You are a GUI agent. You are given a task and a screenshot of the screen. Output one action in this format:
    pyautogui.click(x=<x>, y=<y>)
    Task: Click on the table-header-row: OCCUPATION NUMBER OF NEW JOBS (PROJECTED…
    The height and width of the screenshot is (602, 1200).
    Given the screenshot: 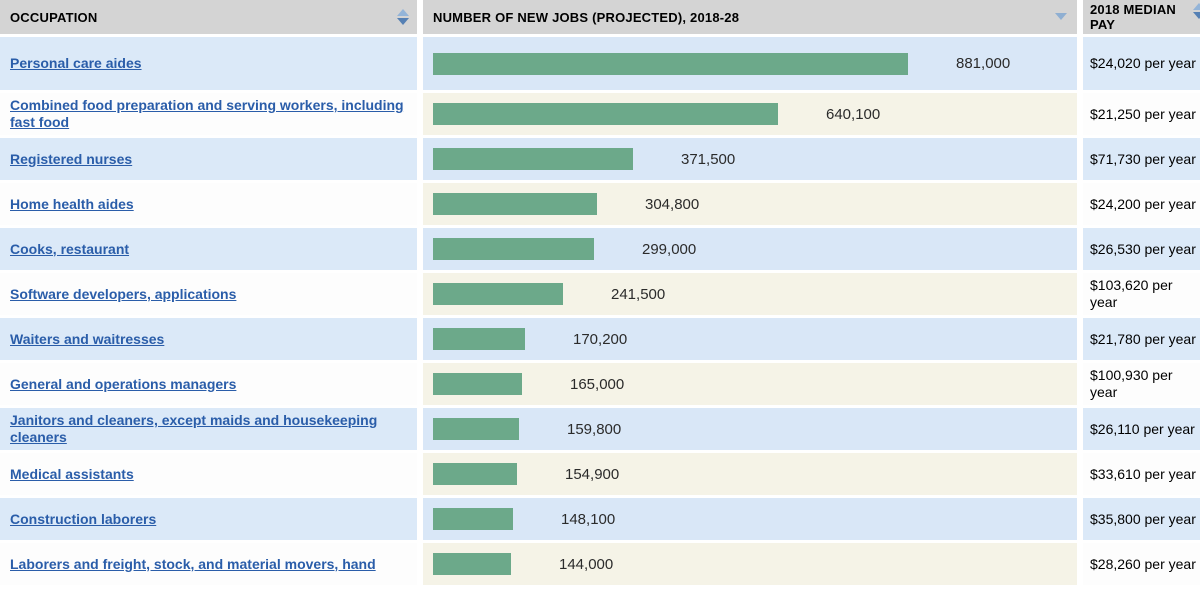 What is the action you would take?
    pyautogui.click(x=600, y=17)
    